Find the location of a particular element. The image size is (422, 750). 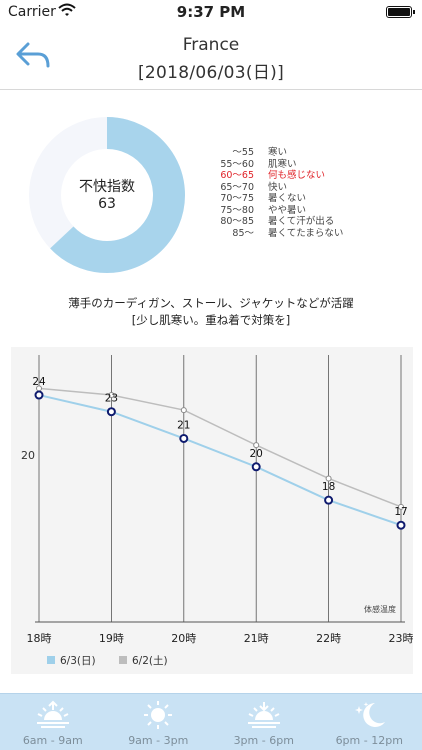

legend-row: 85〜 暑くてたまらない is located at coordinates (280, 234).